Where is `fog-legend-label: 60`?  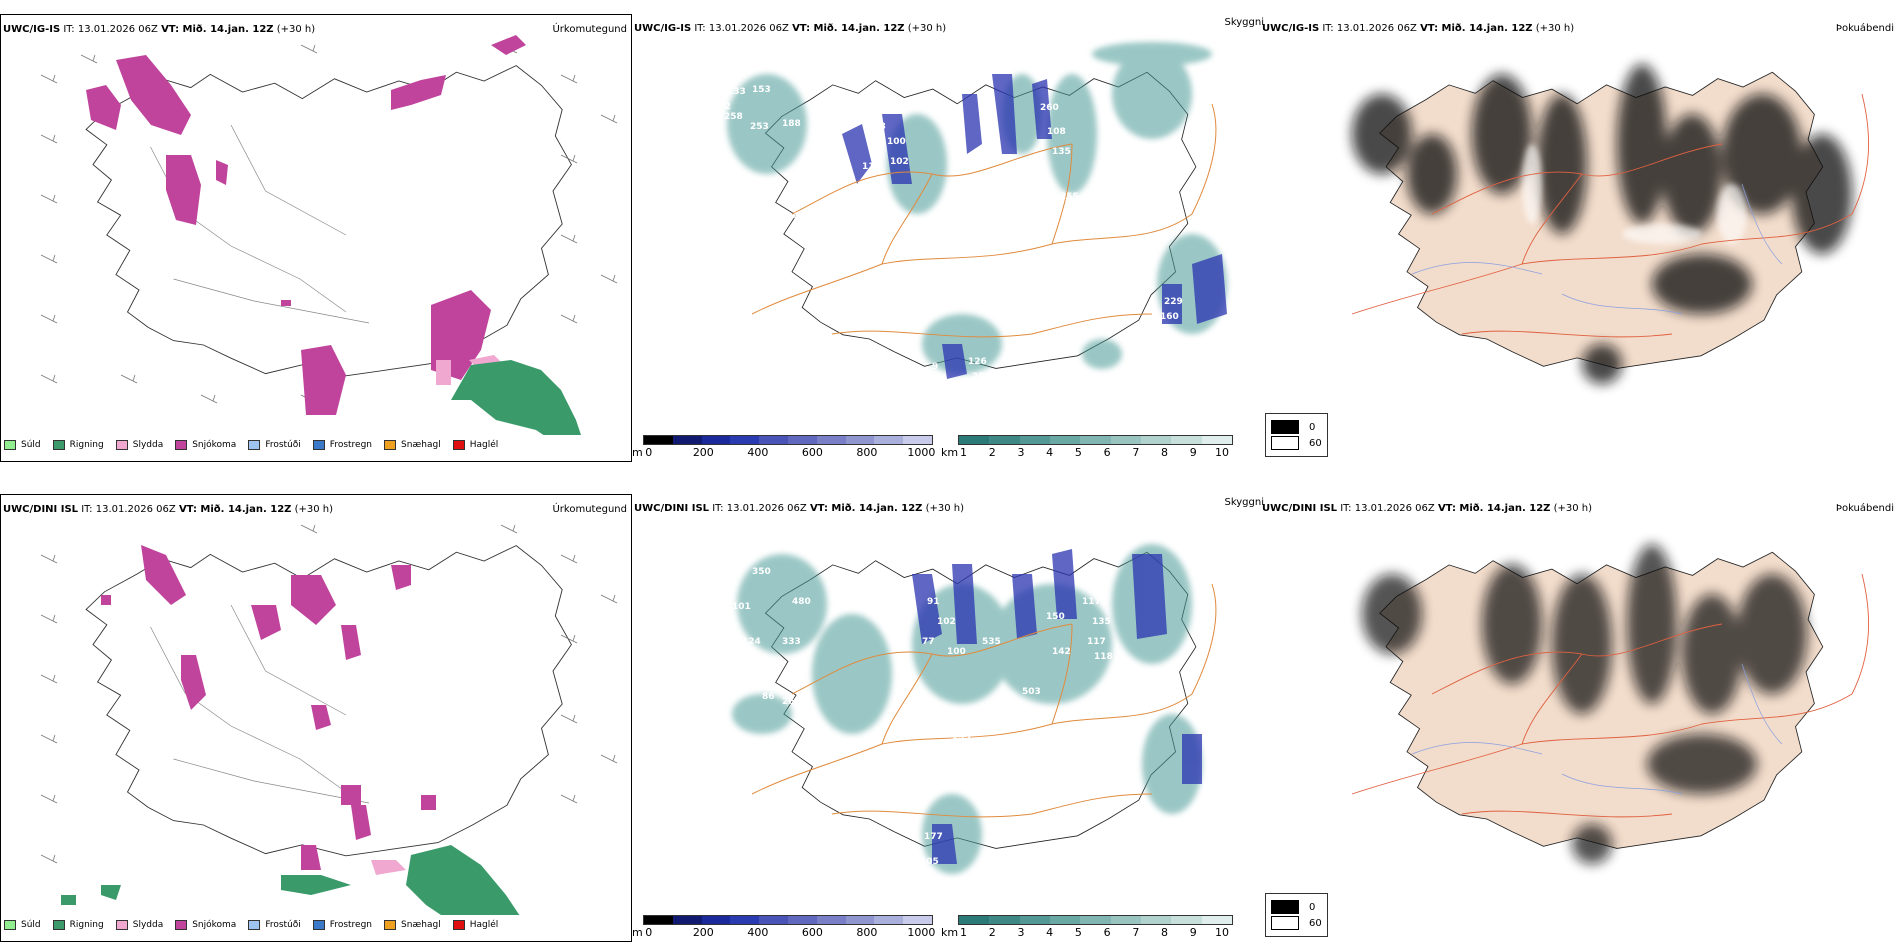
fog-legend-label: 60 is located at coordinates (1315, 923).